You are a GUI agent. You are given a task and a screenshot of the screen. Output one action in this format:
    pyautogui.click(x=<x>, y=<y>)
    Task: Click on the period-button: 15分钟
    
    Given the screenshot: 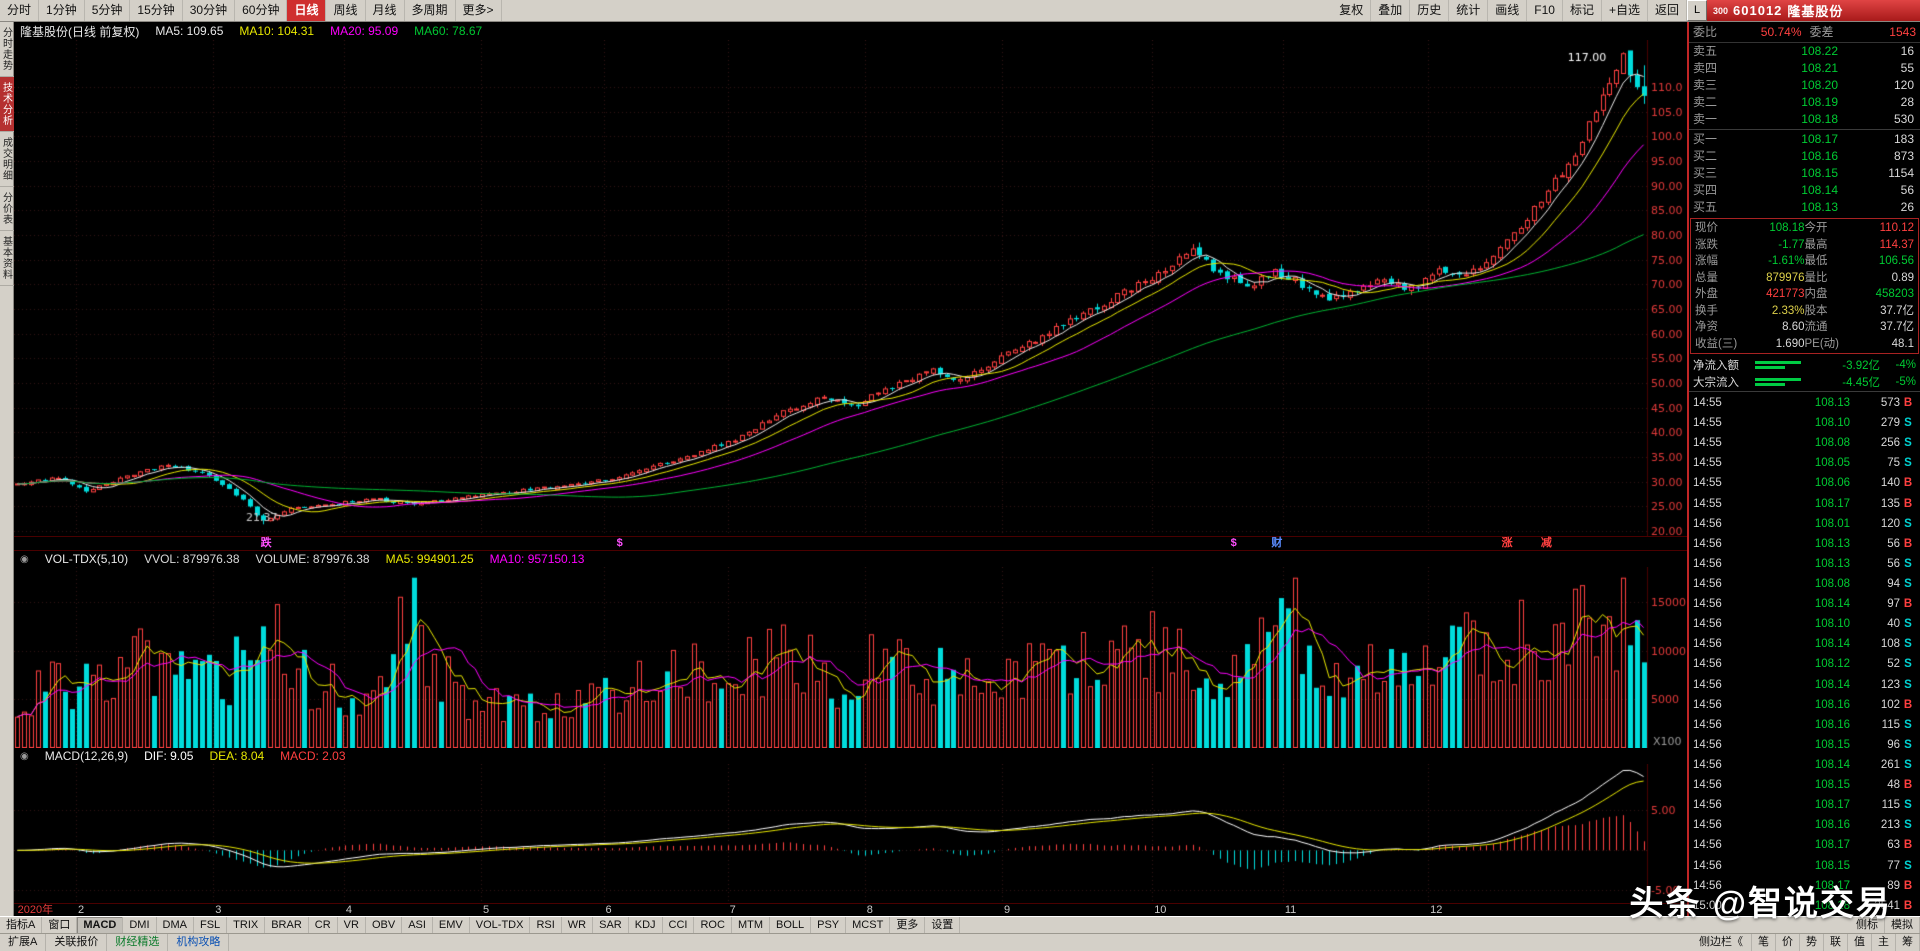 What is the action you would take?
    pyautogui.click(x=156, y=10)
    